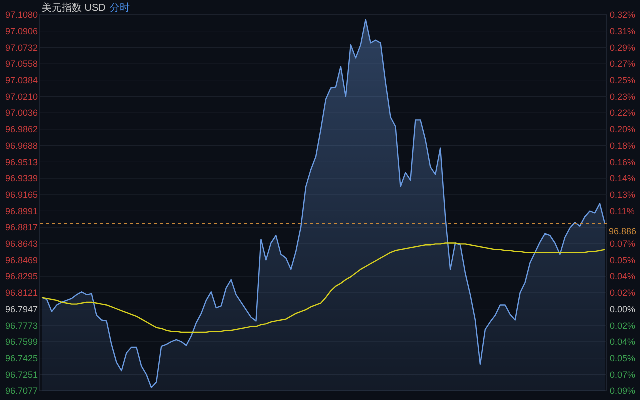 Image resolution: width=640 pixels, height=400 pixels. I want to click on ref-line-label: 96.886, so click(623, 231).